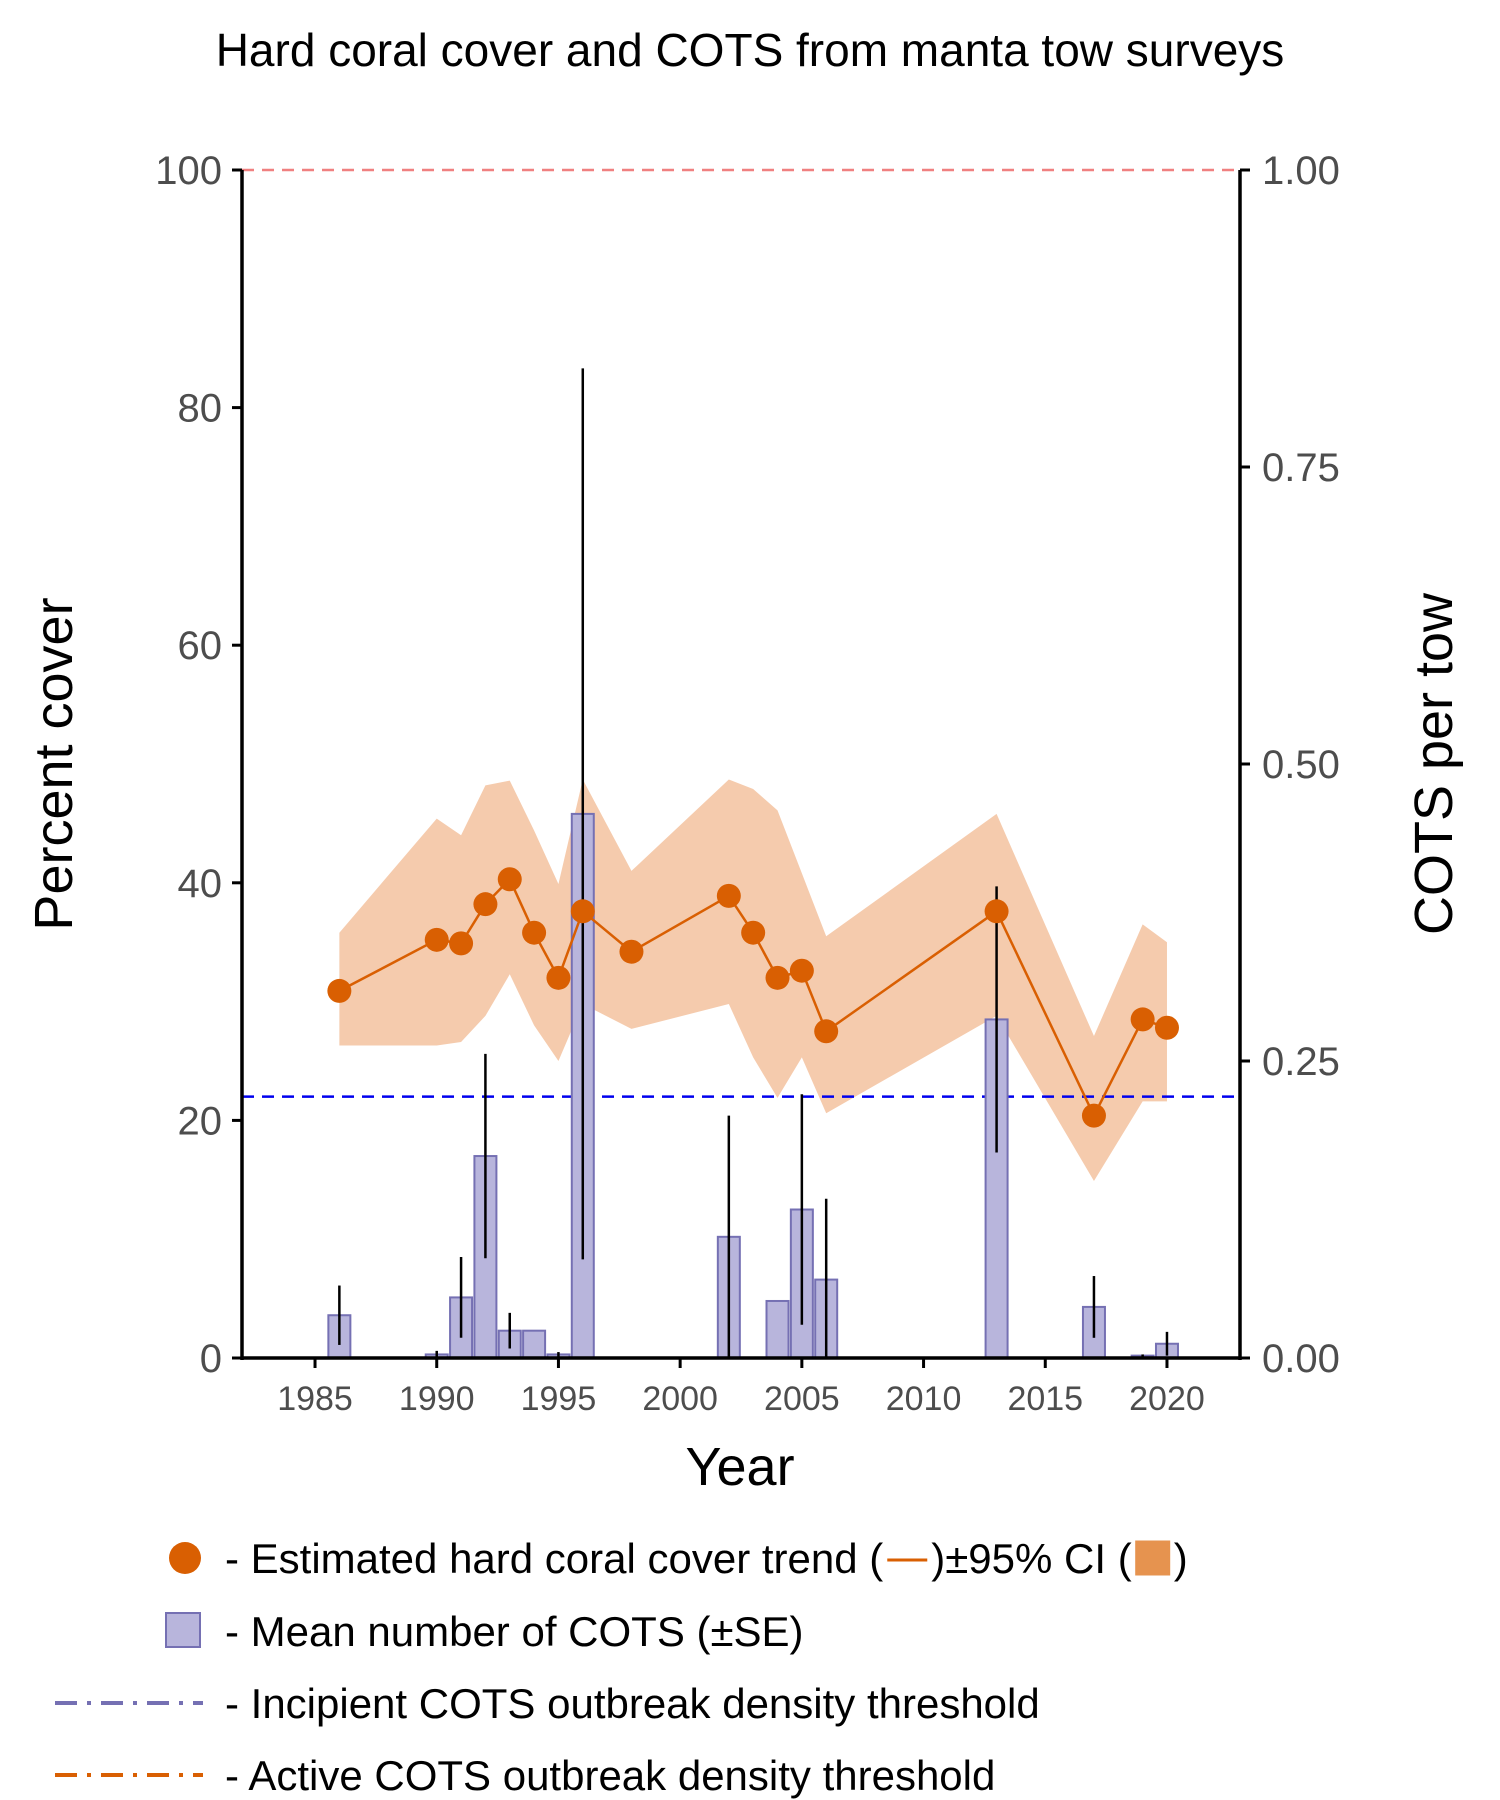  What do you see at coordinates (200, 1121) in the screenshot?
I see `y-tick-label-left: 20` at bounding box center [200, 1121].